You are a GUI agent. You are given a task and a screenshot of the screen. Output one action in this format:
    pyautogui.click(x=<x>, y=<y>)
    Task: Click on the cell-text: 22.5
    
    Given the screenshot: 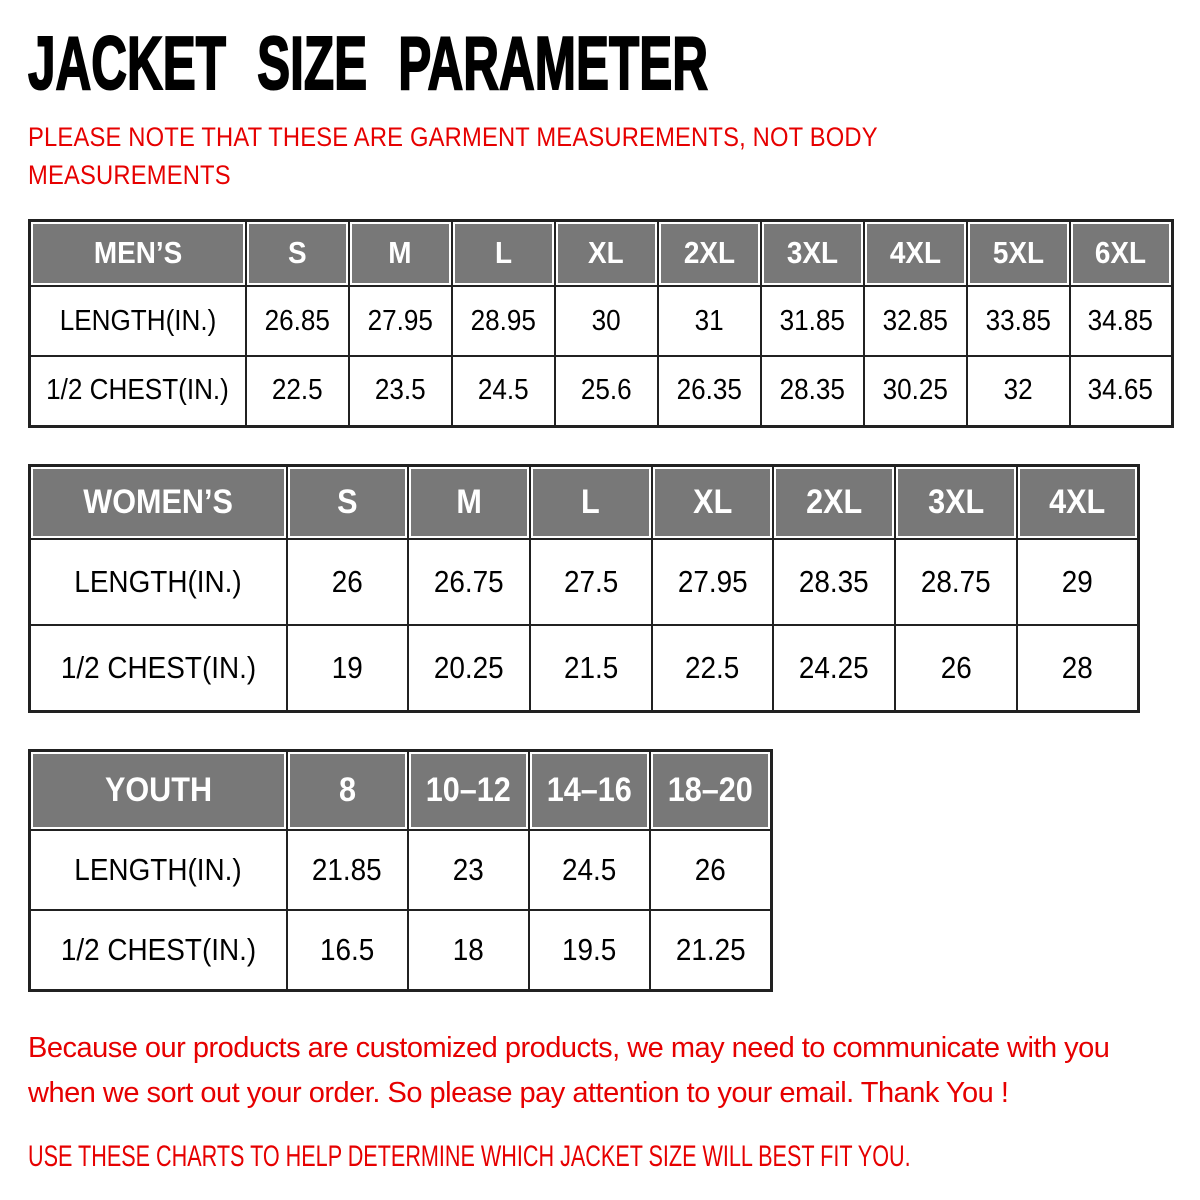 What is the action you would take?
    pyautogui.click(x=712, y=667)
    